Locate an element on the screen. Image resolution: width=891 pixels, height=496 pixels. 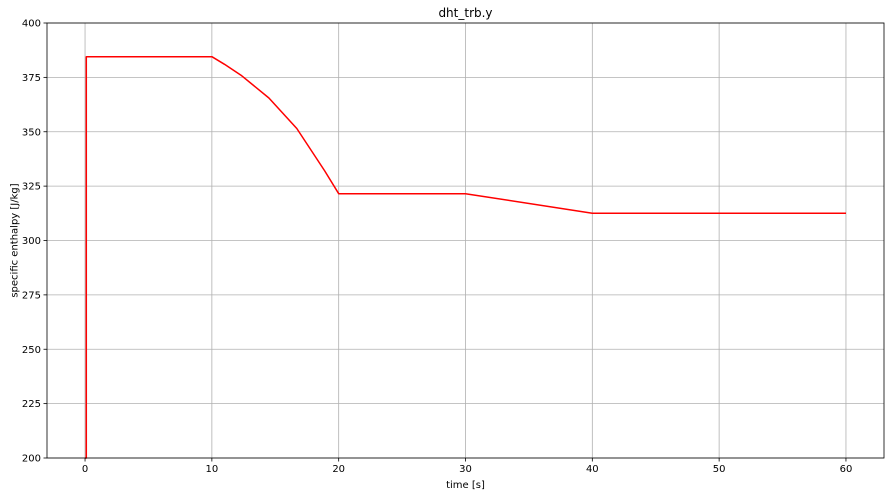
x-tick-label: 30 is located at coordinates (465, 469).